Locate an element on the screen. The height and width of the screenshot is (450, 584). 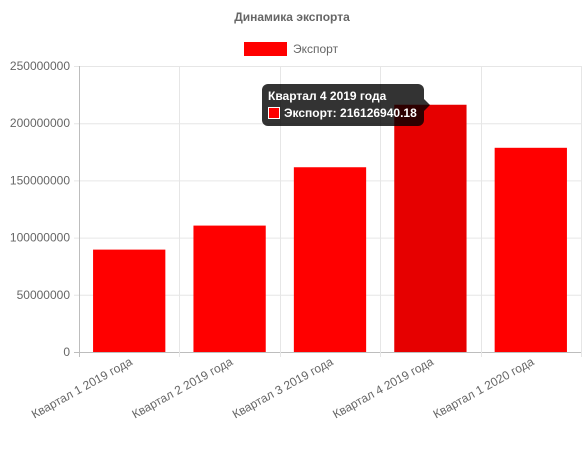
x-tick-label: Квартал 1 2020 года is located at coordinates (484, 387).